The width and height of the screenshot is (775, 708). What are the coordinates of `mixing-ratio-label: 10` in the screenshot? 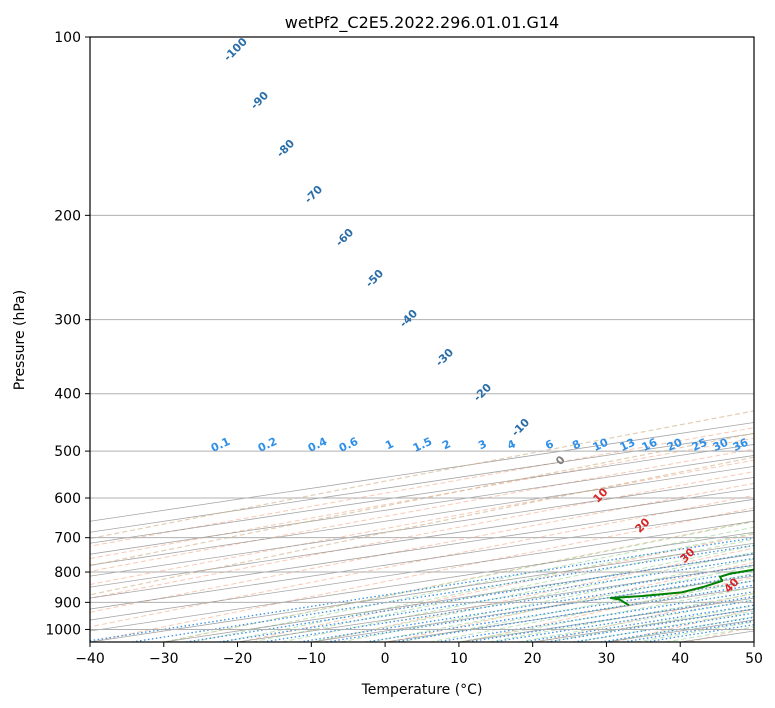 It's located at (601, 445).